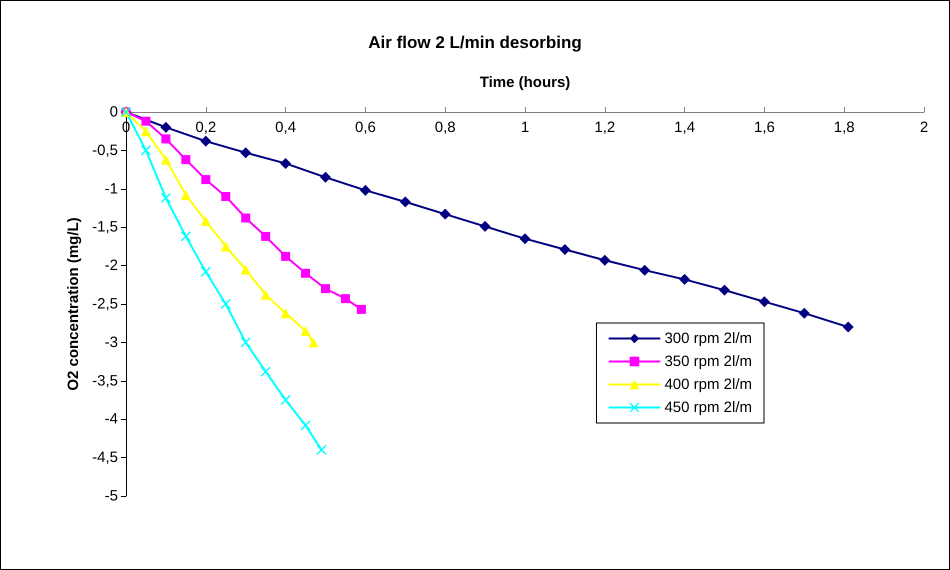  Describe the element at coordinates (365, 127) in the screenshot. I see `x-tick-label: 0,6` at that location.